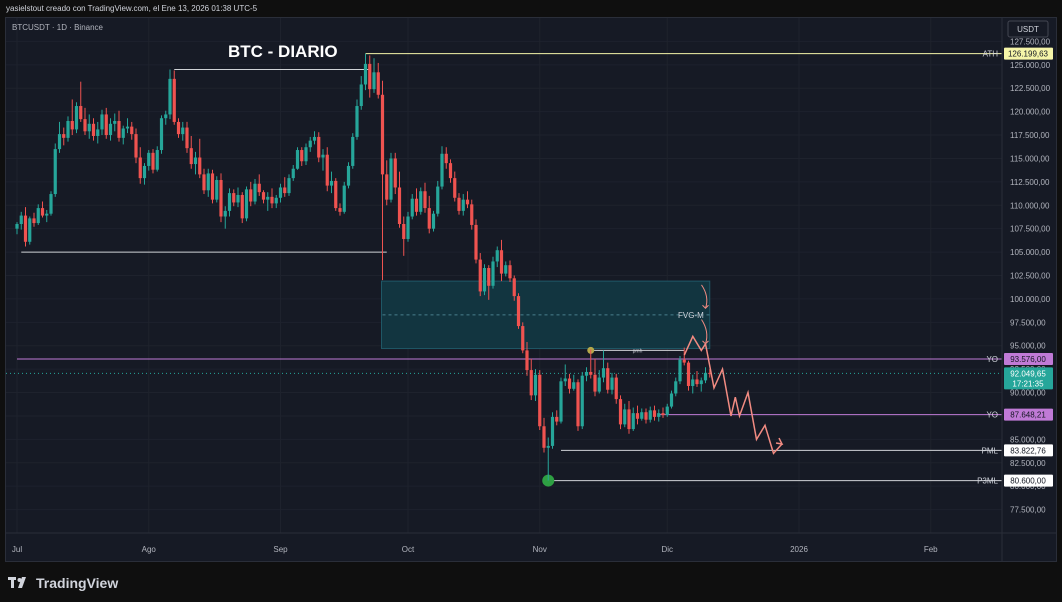 This screenshot has height=602, width=1062. What do you see at coordinates (1028, 463) in the screenshot?
I see `y-tick-label: 82.500,00` at bounding box center [1028, 463].